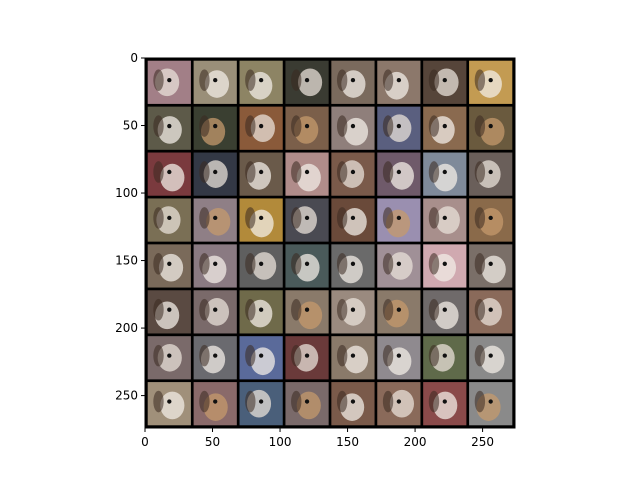 Image resolution: width=640 pixels, height=480 pixels. Describe the element at coordinates (317, 438) in the screenshot. I see `x-axis: 0 50 100 150 200 250` at that location.